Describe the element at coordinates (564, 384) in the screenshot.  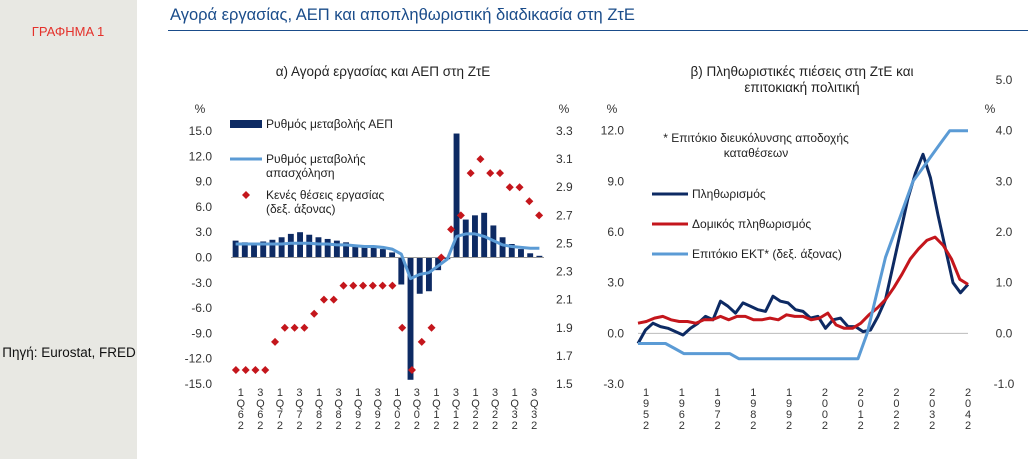
I see `chart-a-right-tick: 1.5` at that location.